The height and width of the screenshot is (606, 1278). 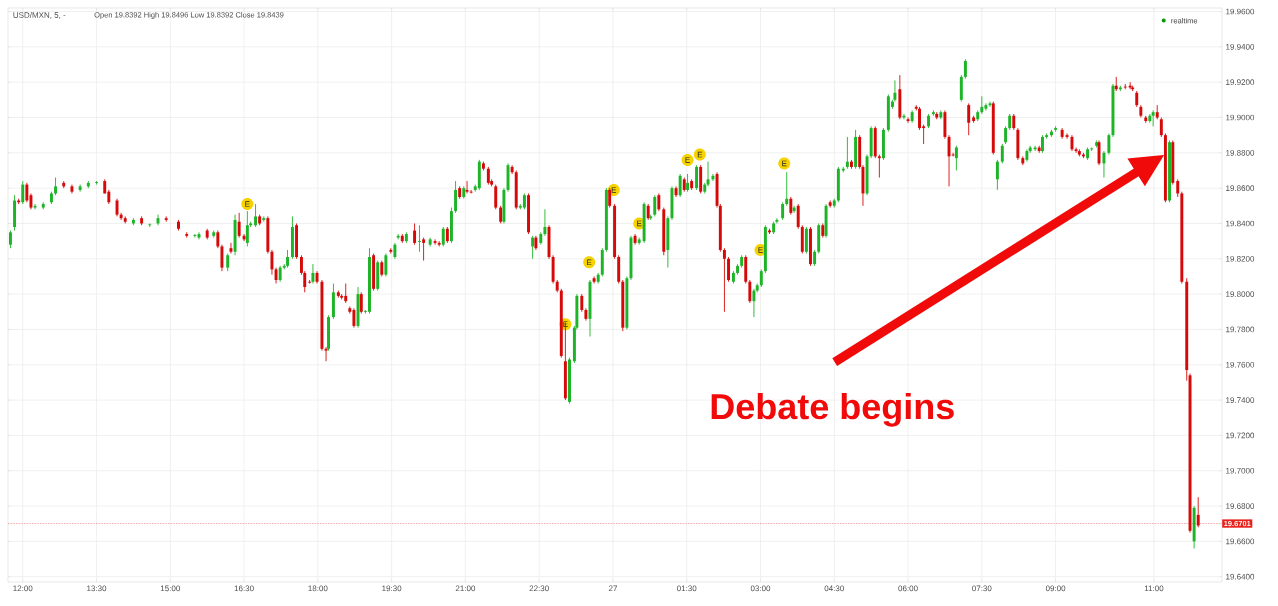 What do you see at coordinates (908, 588) in the screenshot?
I see `x-tick-label: 06:00` at bounding box center [908, 588].